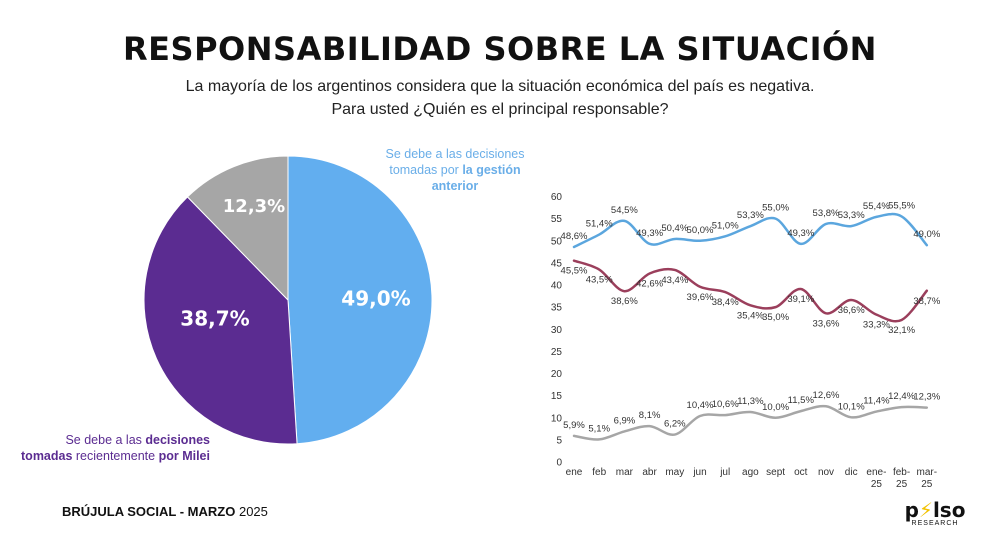 The height and width of the screenshot is (543, 1000). Describe the element at coordinates (476, 178) in the screenshot. I see `legend-blue-bold: la gestión anterior` at that location.